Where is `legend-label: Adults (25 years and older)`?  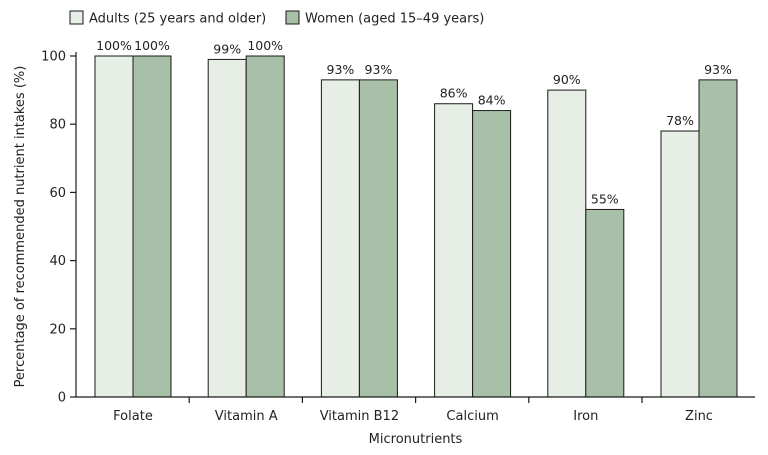 legend-label: Adults (25 years and older) is located at coordinates (177, 19).